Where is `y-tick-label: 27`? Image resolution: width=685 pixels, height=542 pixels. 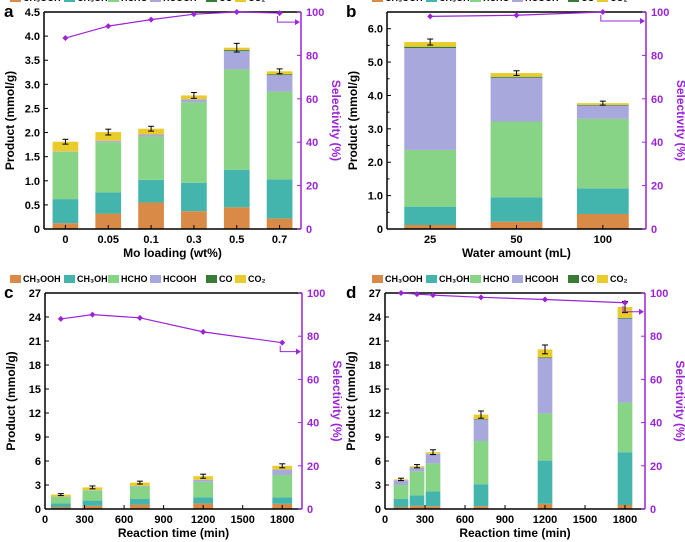
y-tick-label: 27 is located at coordinates (375, 294).